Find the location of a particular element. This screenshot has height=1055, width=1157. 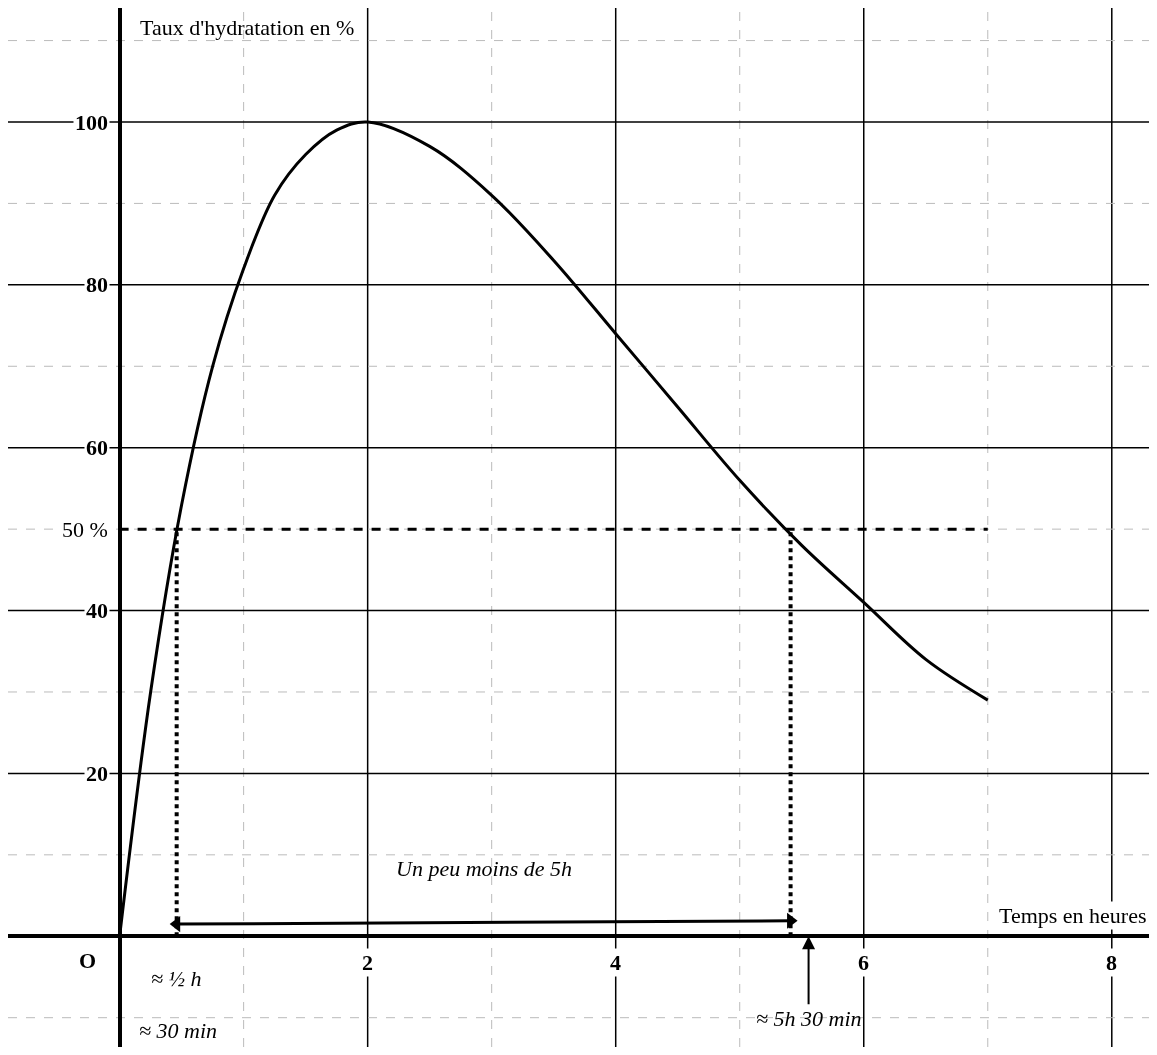

annotation: Un peu moins de 5h is located at coordinates (484, 868).